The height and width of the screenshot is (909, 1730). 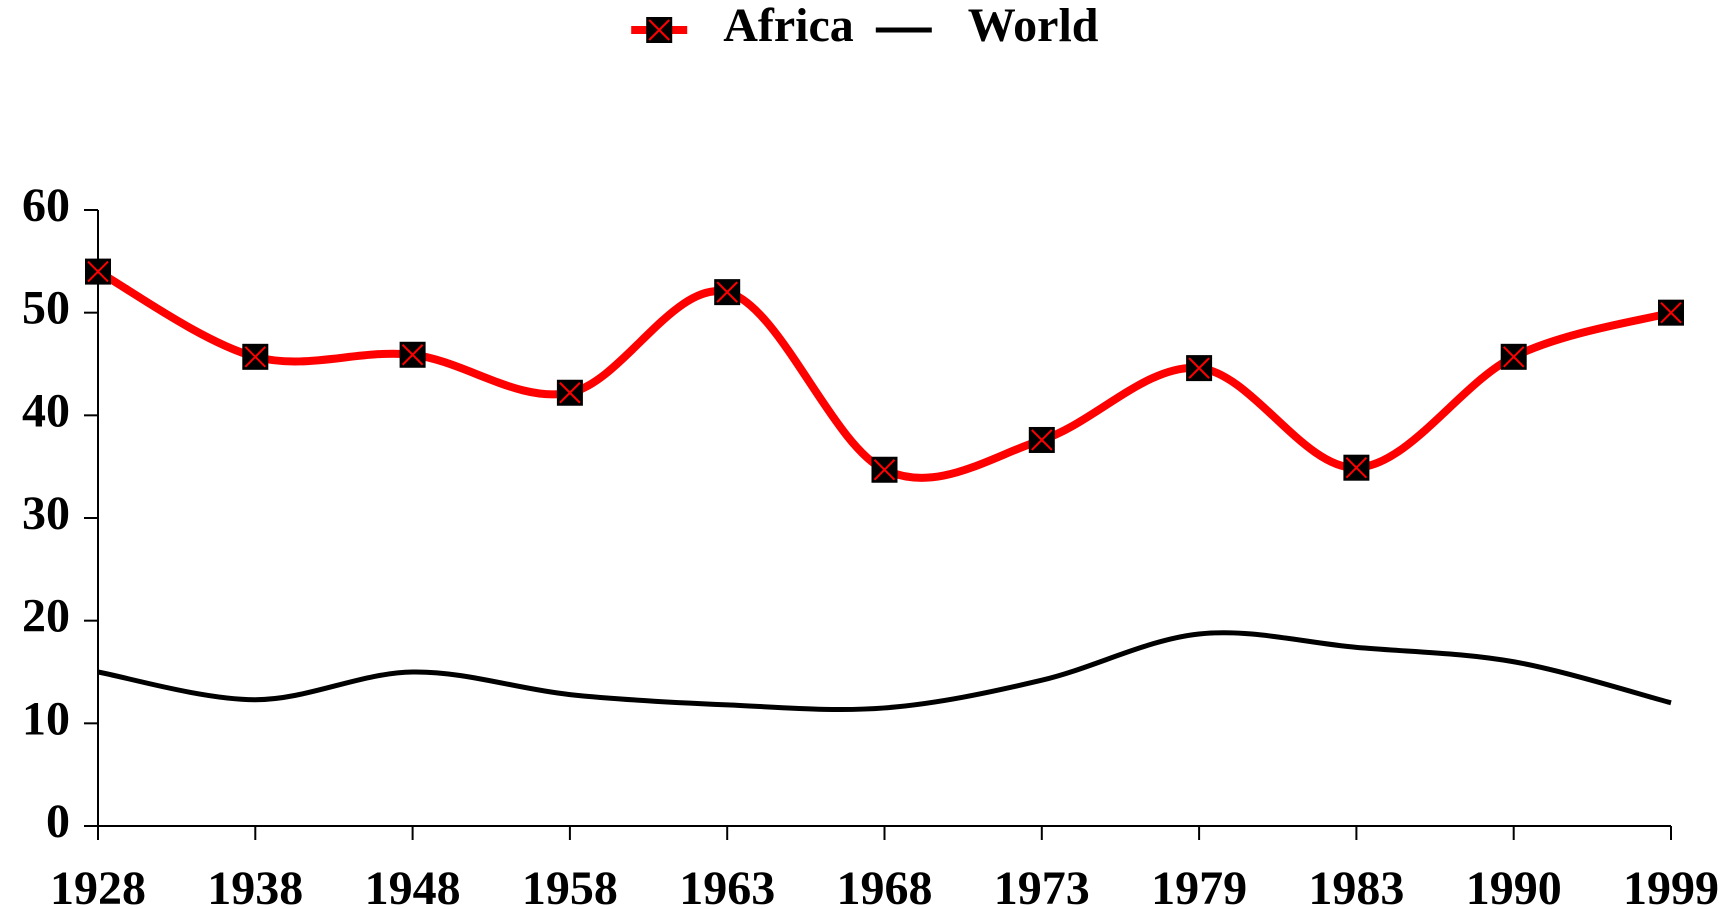 I want to click on y-tick-label: 30, so click(x=46, y=513).